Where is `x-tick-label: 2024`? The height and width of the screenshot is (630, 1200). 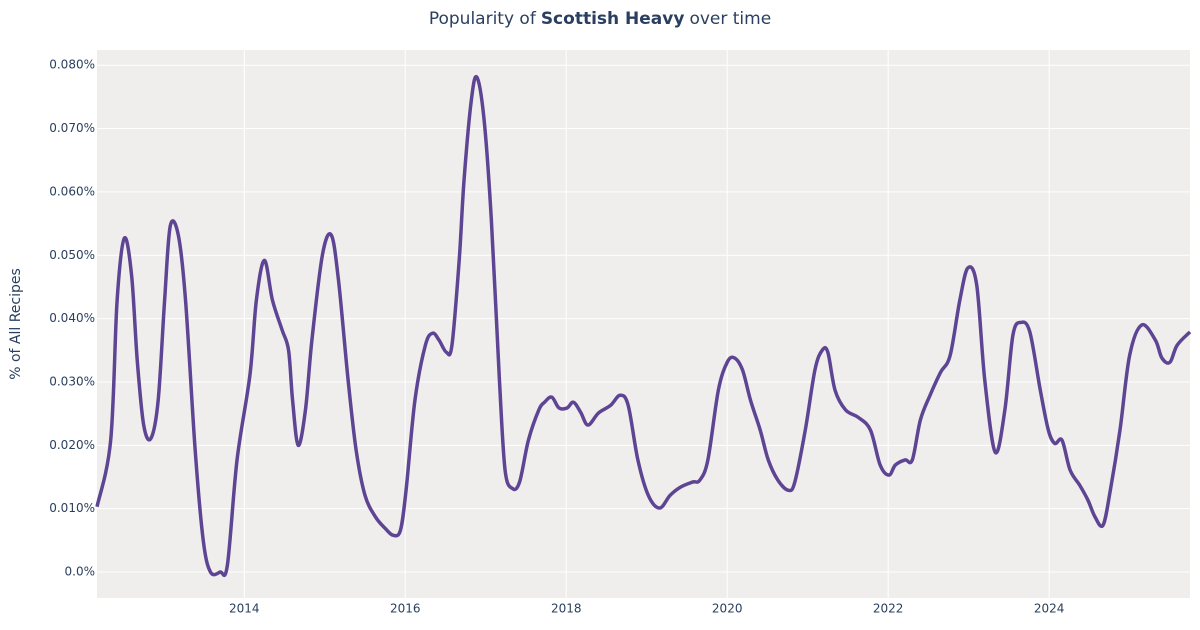
x-tick-label: 2024 is located at coordinates (1049, 609).